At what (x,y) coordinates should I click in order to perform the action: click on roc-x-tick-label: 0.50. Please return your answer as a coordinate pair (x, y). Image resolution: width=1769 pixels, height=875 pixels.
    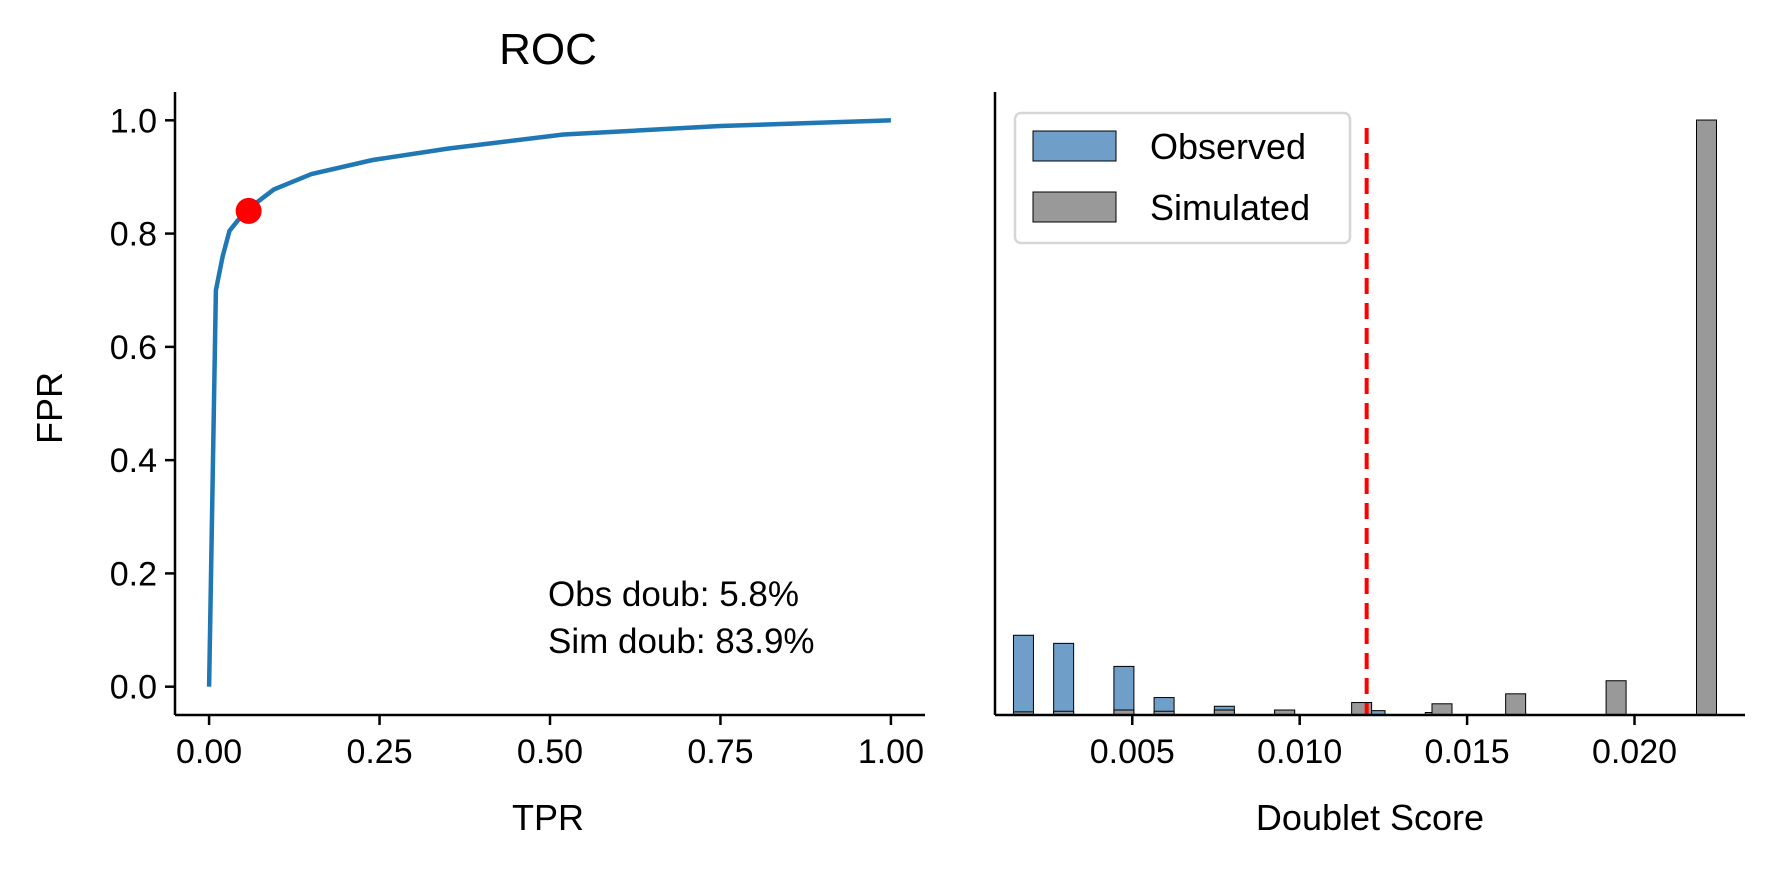
    Looking at the image, I should click on (550, 752).